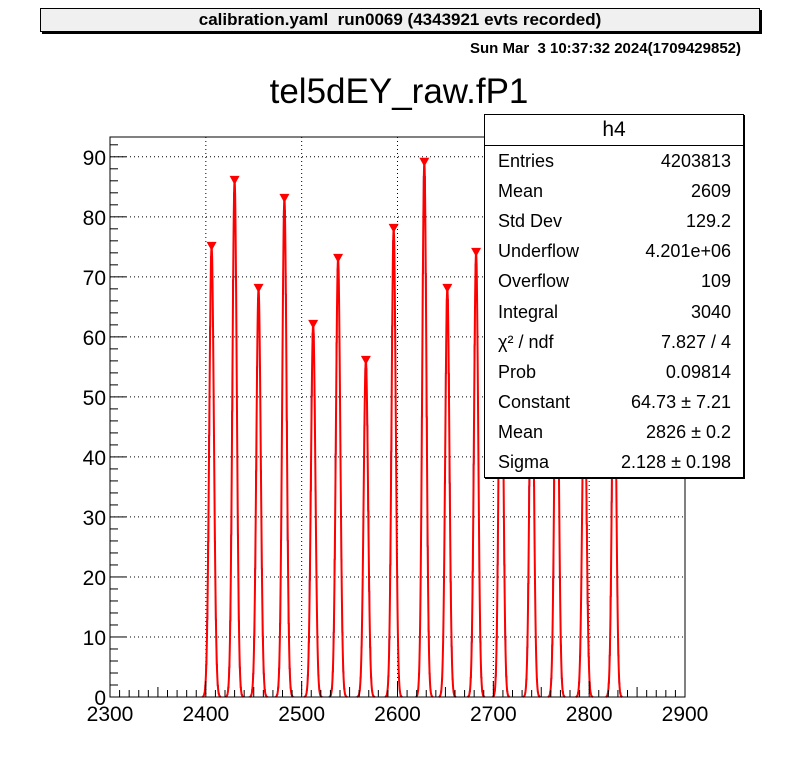 This screenshot has width=798, height=776. What do you see at coordinates (688, 432) in the screenshot?
I see `stats-value: 2826 ± 0.2` at bounding box center [688, 432].